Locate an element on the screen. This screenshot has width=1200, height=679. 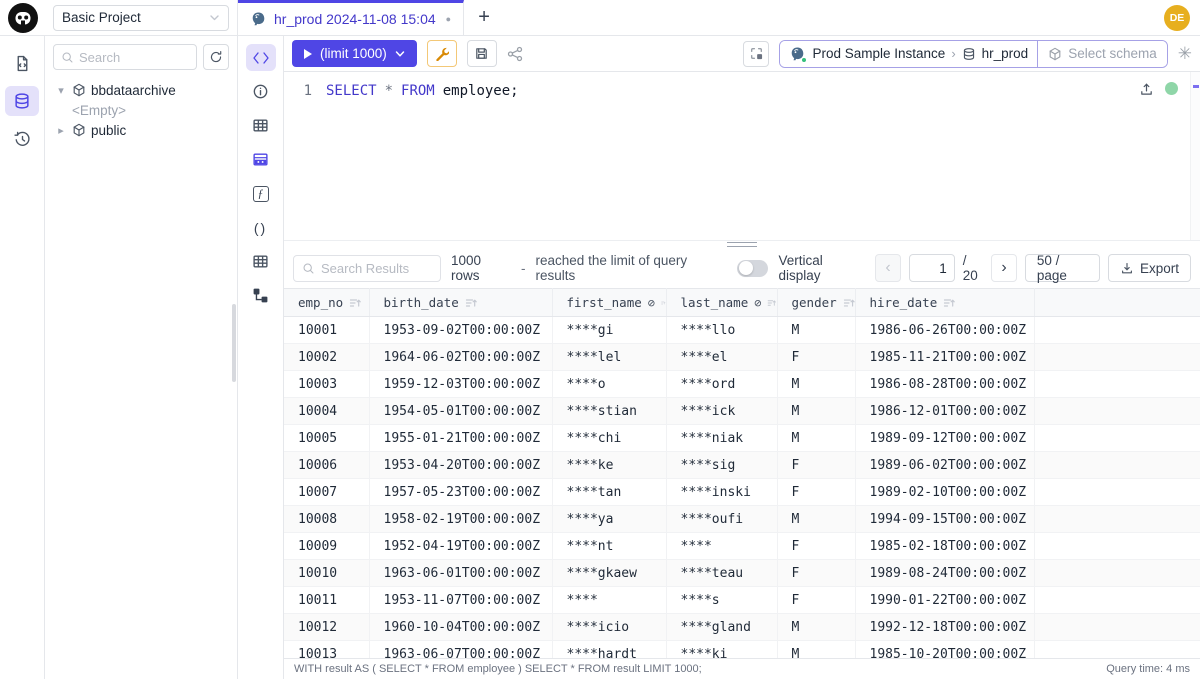
vertical-display-toggle is located at coordinates (753, 268).